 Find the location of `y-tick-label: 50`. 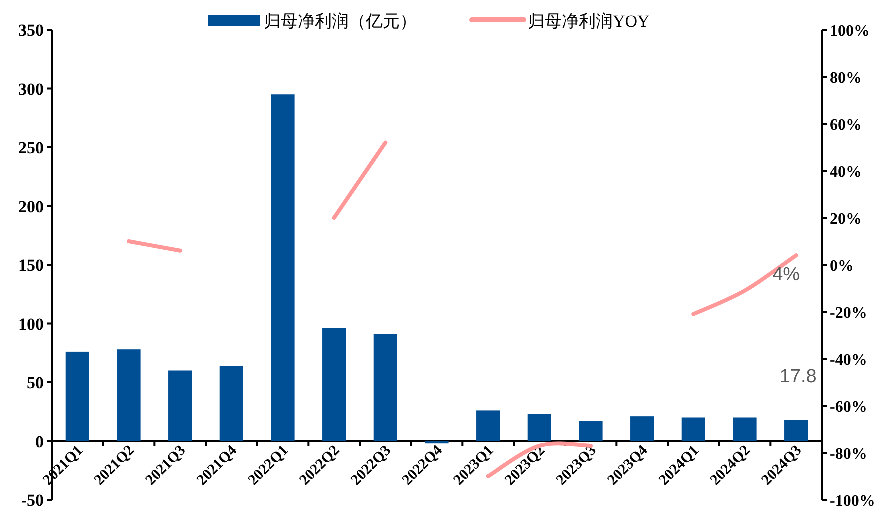

y-tick-label: 50 is located at coordinates (35, 383).